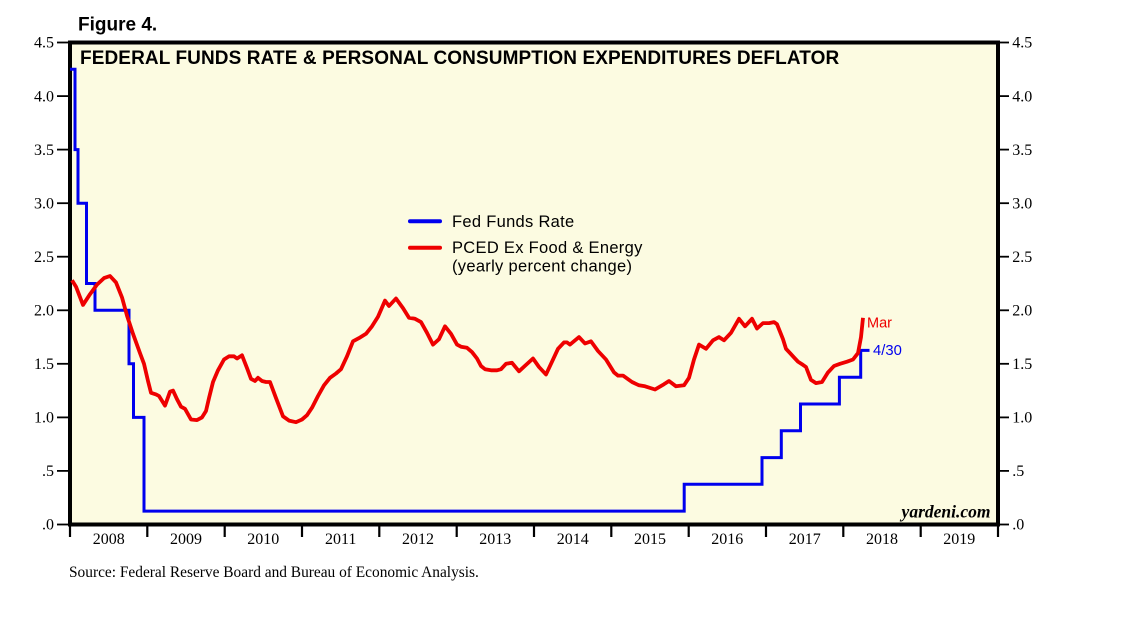 Image resolution: width=1138 pixels, height=626 pixels. What do you see at coordinates (186, 539) in the screenshot?
I see `svg-text: 2009` at bounding box center [186, 539].